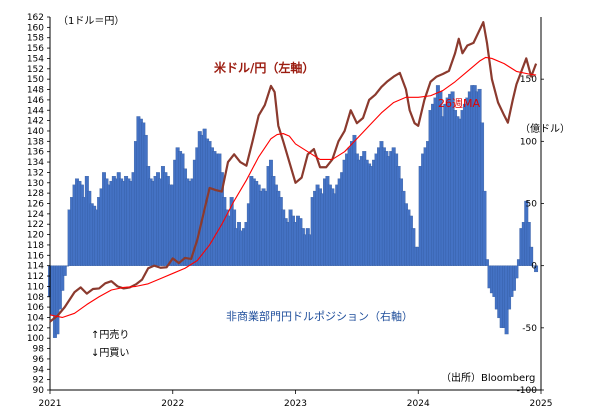 This screenshot has height=415, width=605. I want to click on left-tick-label: 116, so click(35, 256).